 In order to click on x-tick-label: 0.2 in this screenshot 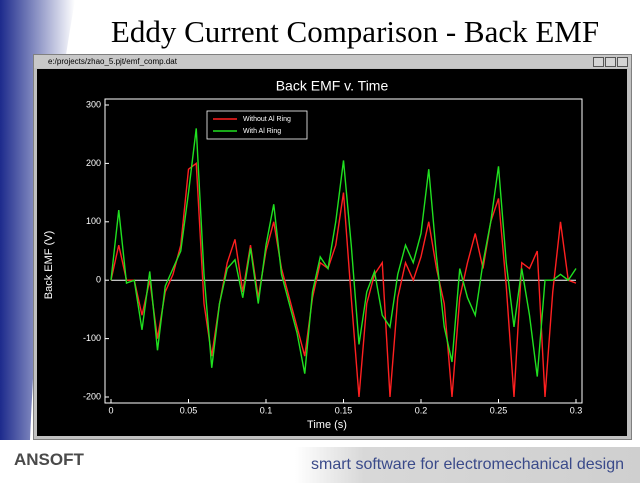, I will do `click(421, 410)`.